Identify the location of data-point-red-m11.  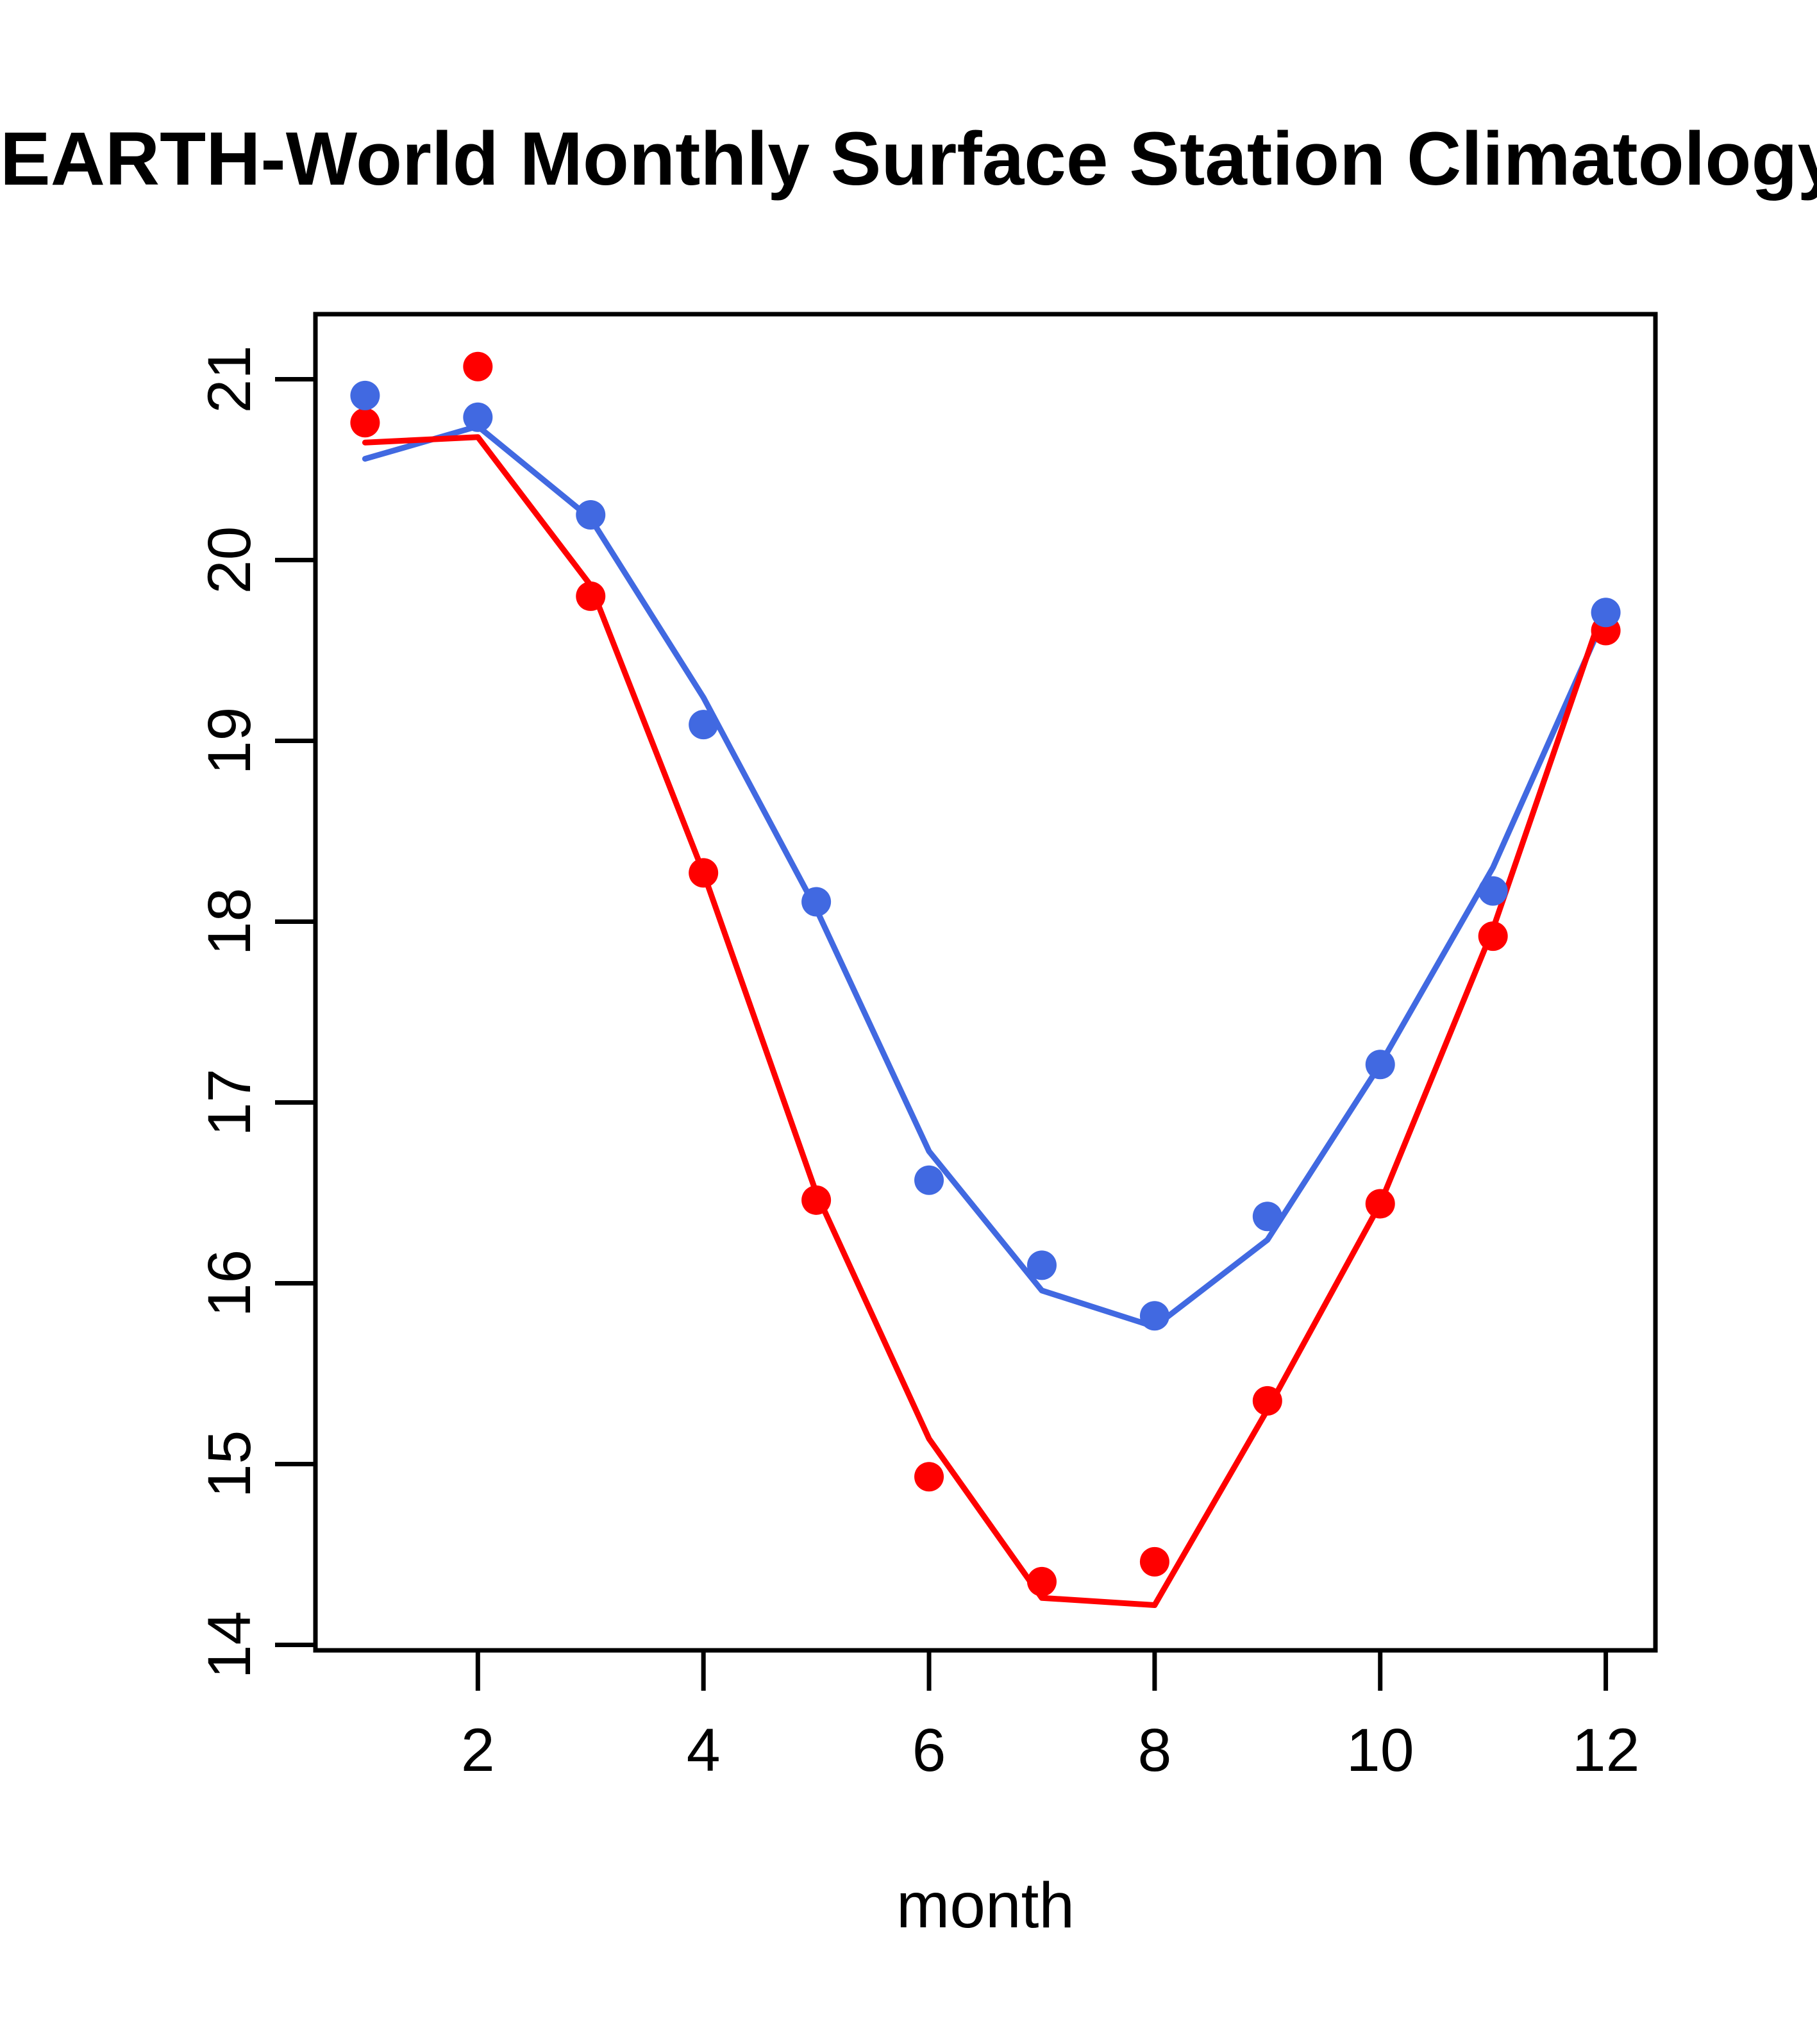
(1493, 936).